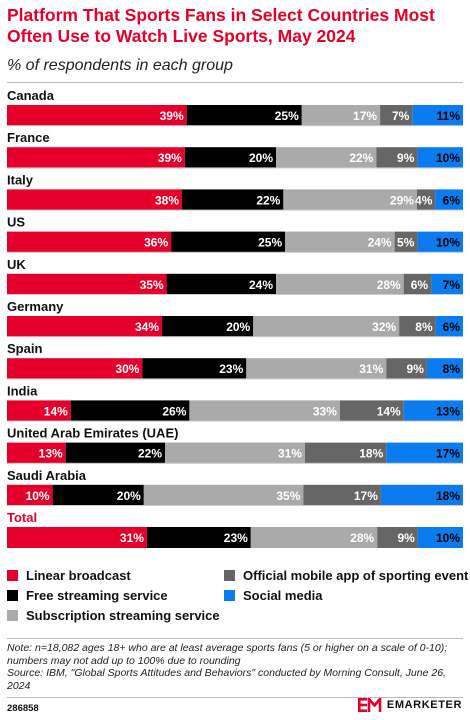 The height and width of the screenshot is (720, 470). Describe the element at coordinates (51, 454) in the screenshot. I see `data-label-united-arab-emirates-uae-linear-broadcast: 13%` at that location.